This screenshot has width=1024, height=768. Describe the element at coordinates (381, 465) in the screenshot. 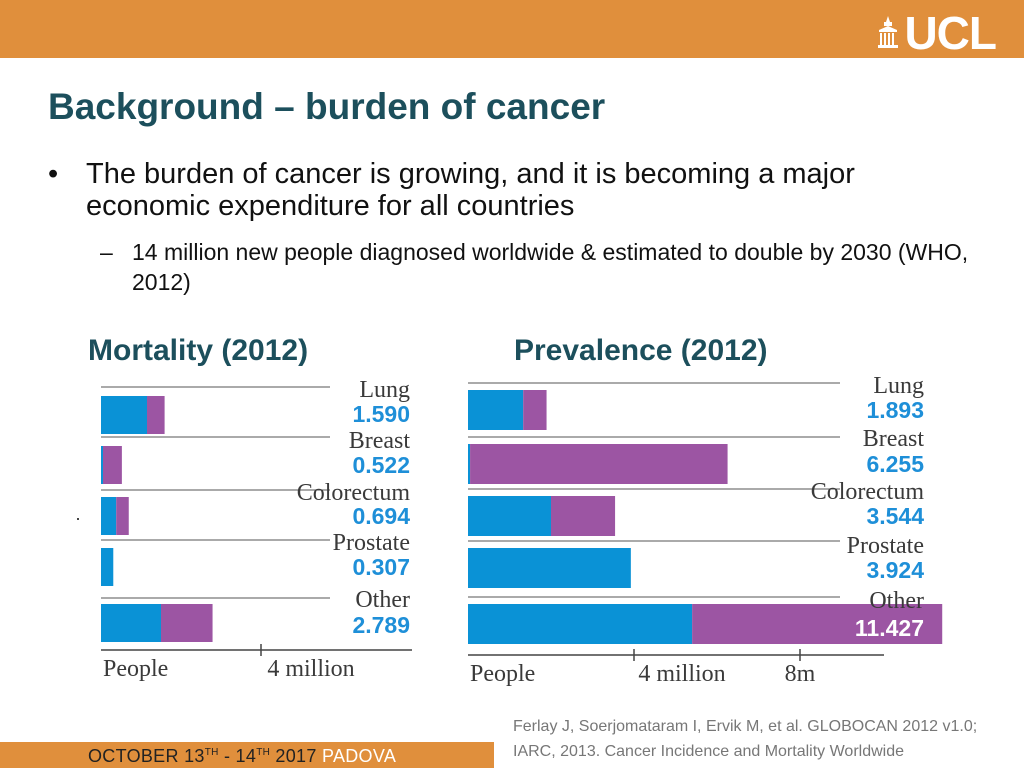

I see `value-label-breast: 0.522` at that location.